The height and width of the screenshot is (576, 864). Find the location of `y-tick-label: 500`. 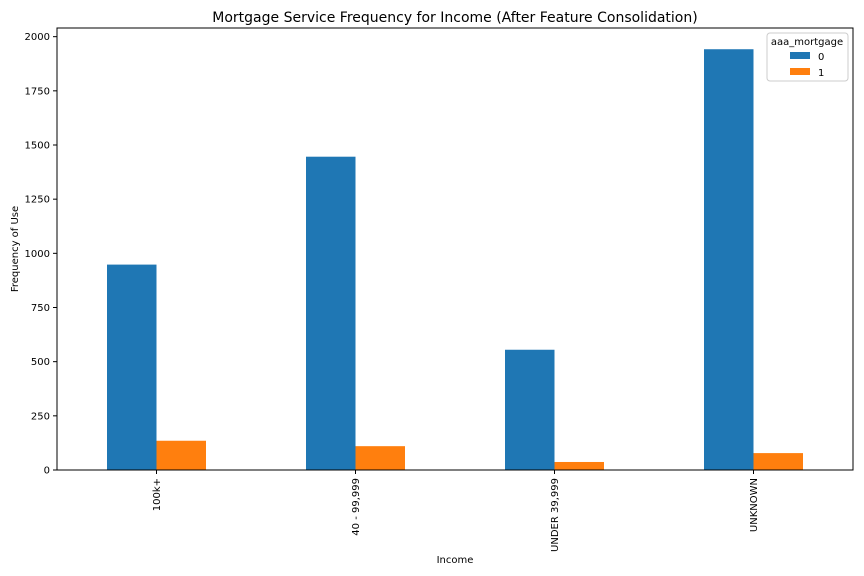

y-tick-label: 500 is located at coordinates (40, 362).